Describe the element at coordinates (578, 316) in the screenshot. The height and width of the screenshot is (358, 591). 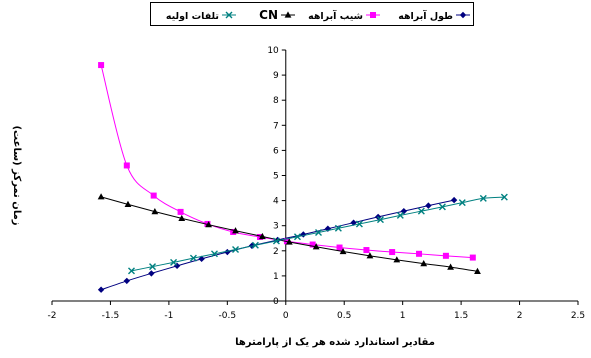
I see `x-tick-label: 2.5` at that location.